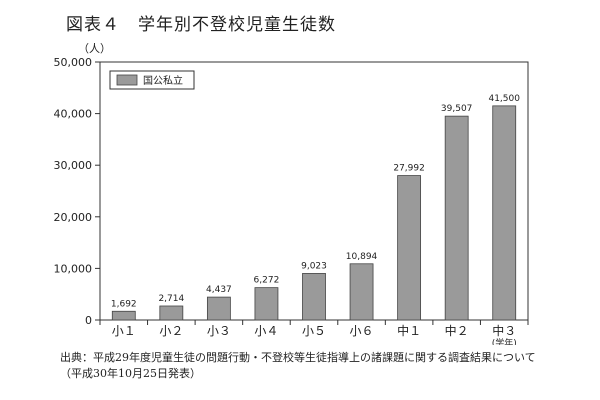 This screenshot has width=600, height=400. I want to click on x-category-note: (学年), so click(504, 341).